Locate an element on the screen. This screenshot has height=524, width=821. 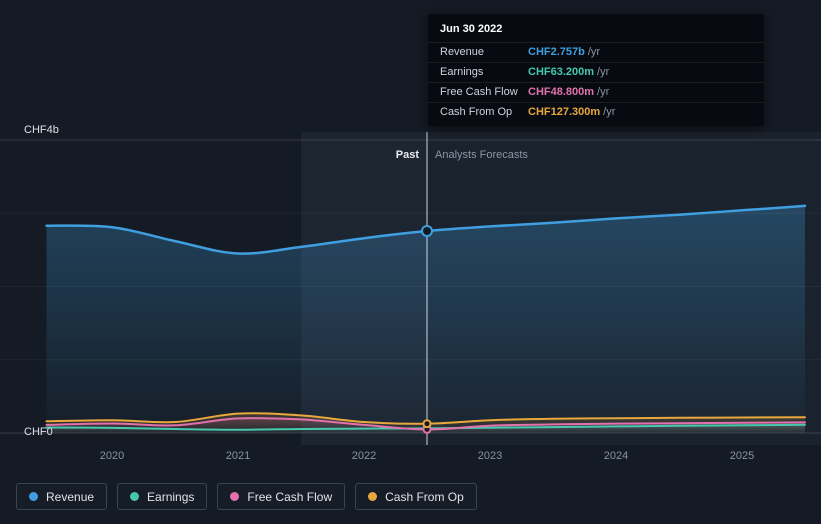
marker-cash-from-op is located at coordinates (427, 424).